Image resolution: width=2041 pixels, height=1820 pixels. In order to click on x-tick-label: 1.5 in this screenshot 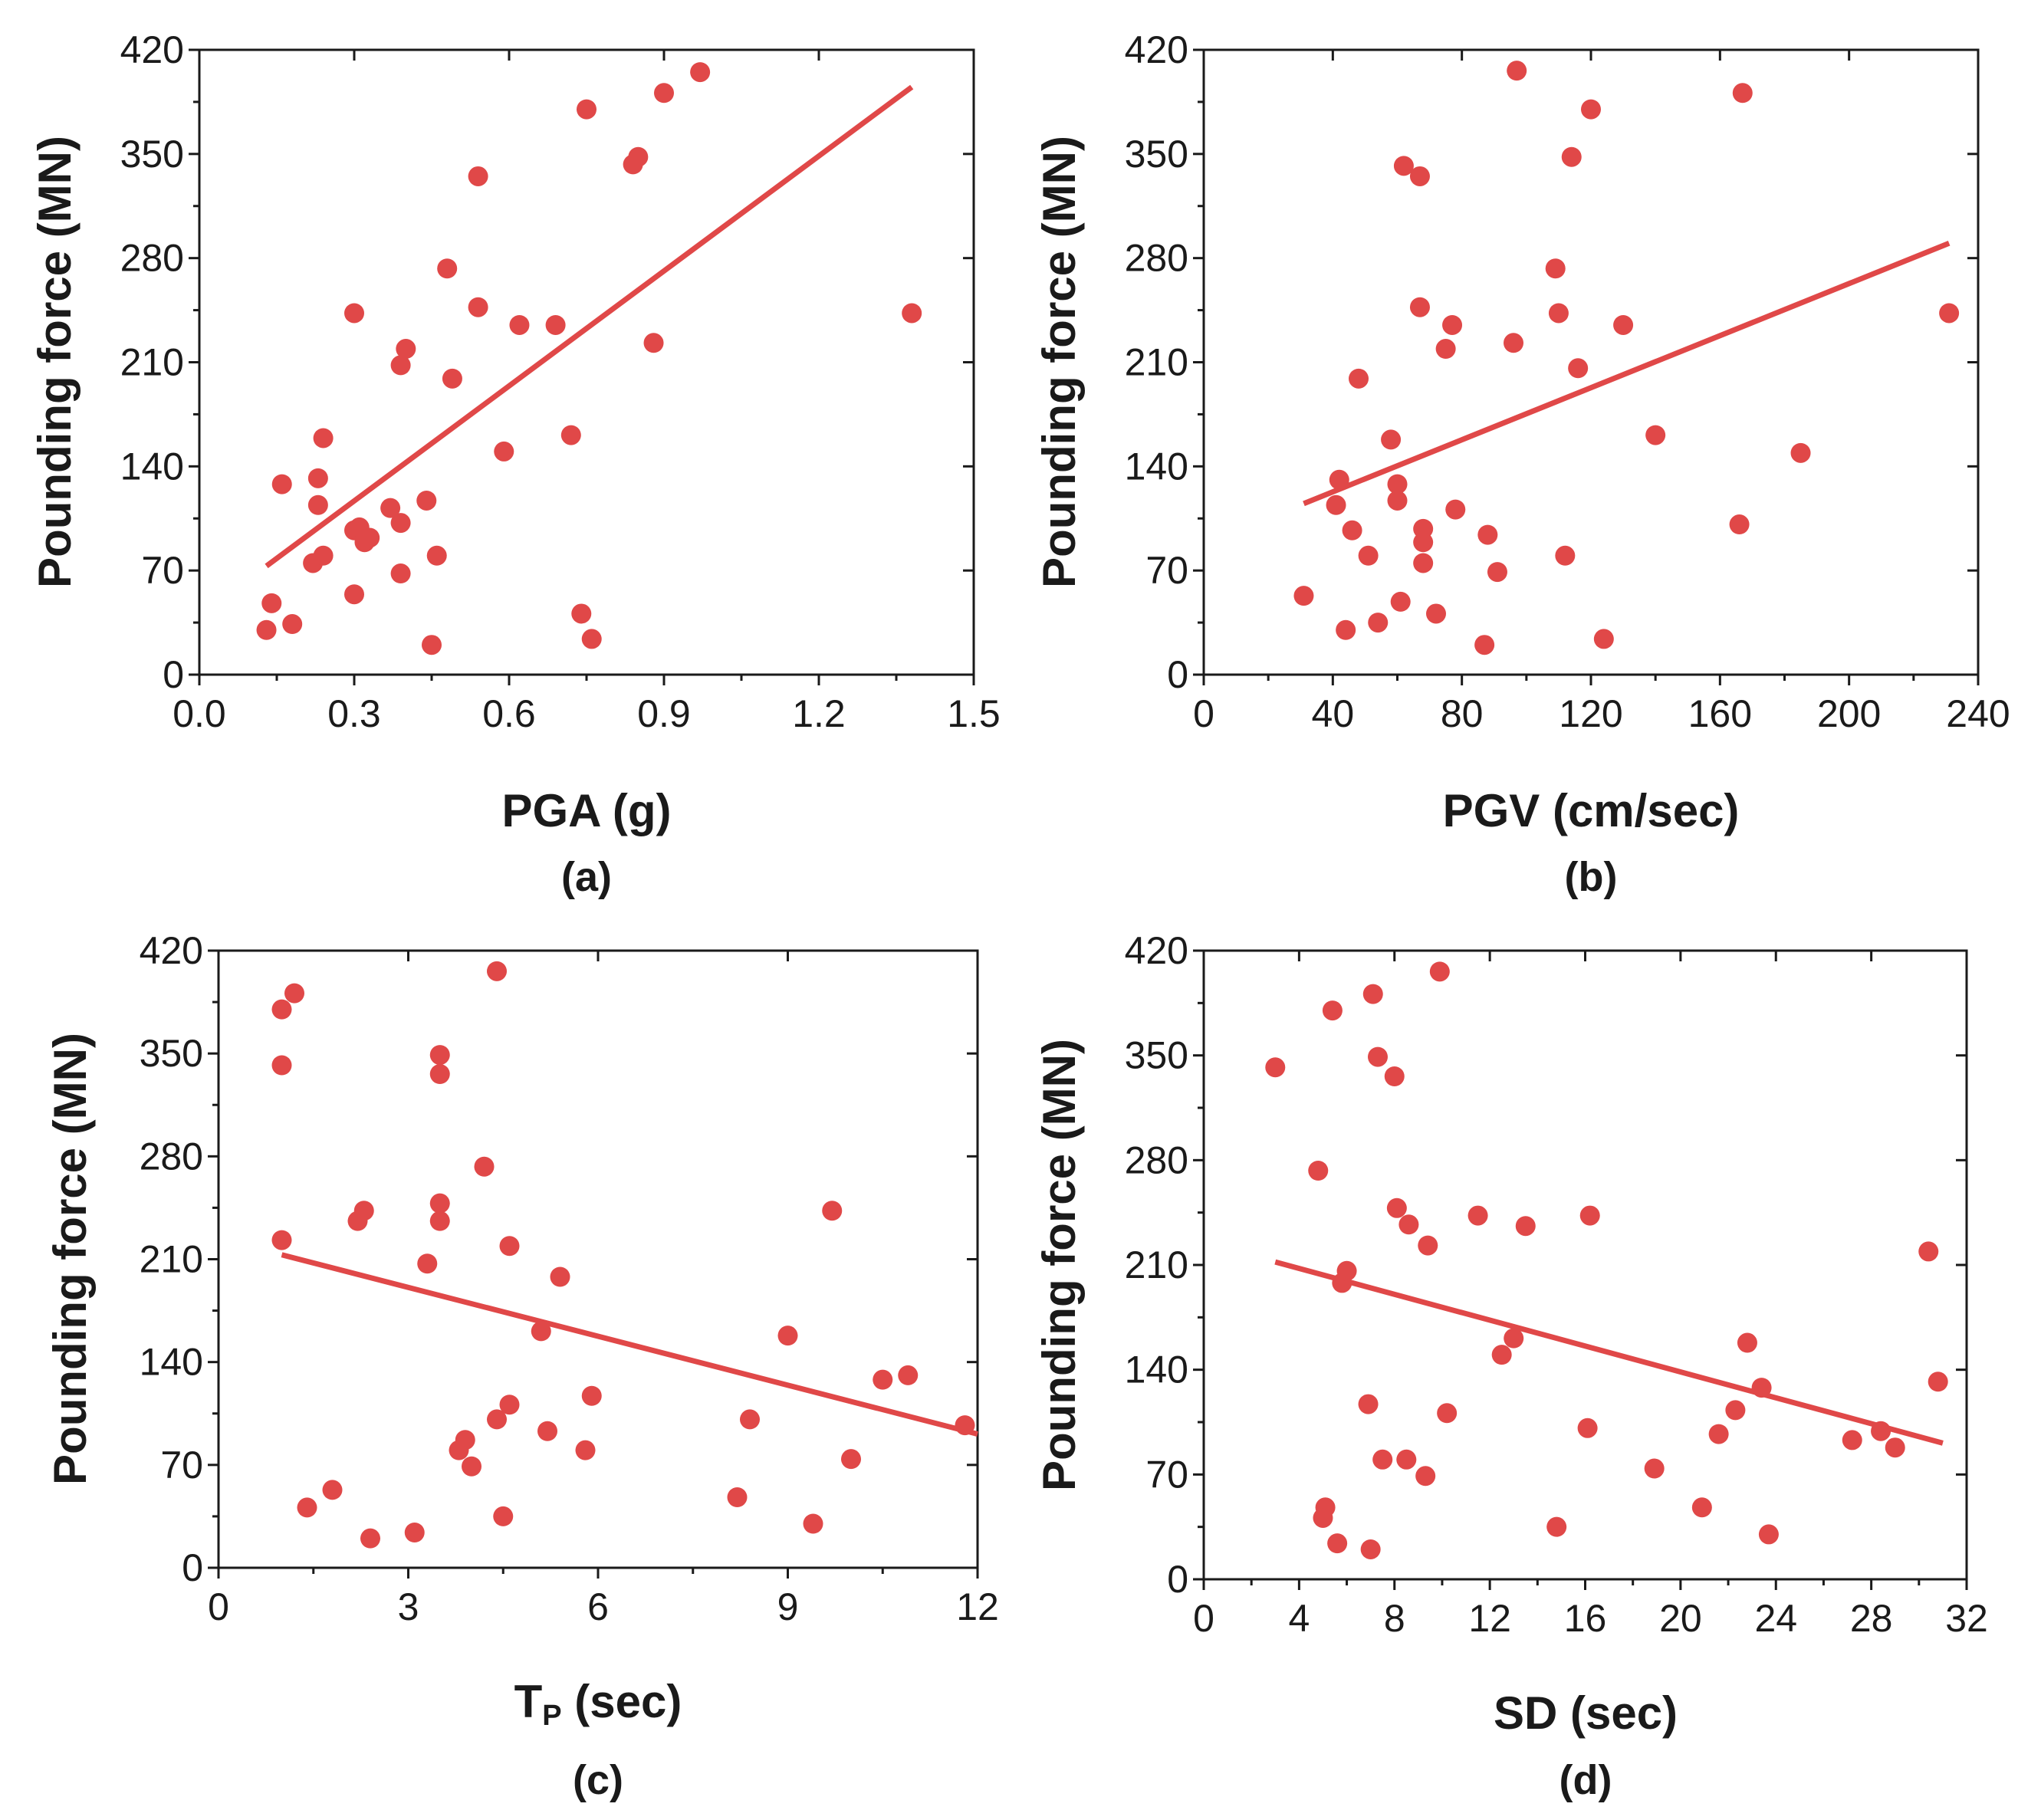, I will do `click(974, 713)`.